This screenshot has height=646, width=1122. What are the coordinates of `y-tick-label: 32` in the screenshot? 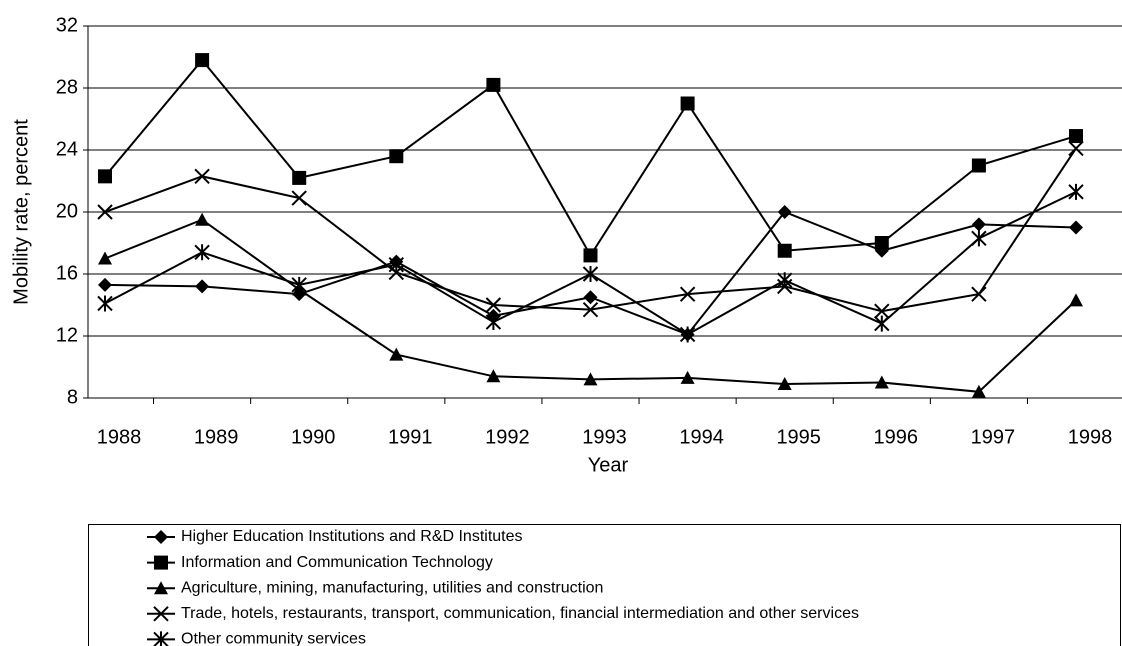 It's located at (67, 25).